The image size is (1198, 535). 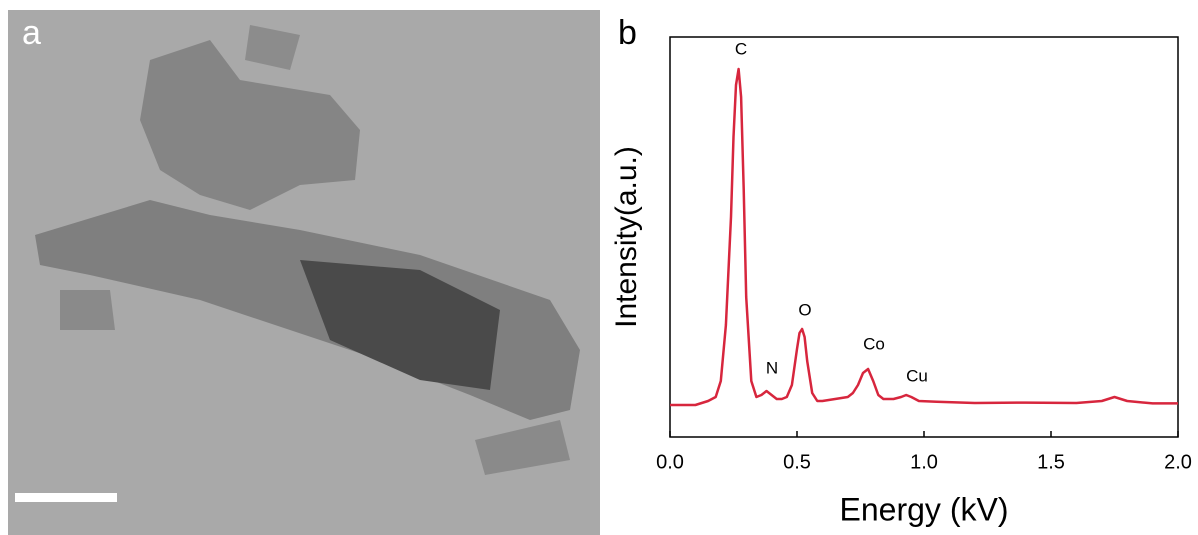 What do you see at coordinates (1051, 462) in the screenshot?
I see `x-tick-label: 1.5` at bounding box center [1051, 462].